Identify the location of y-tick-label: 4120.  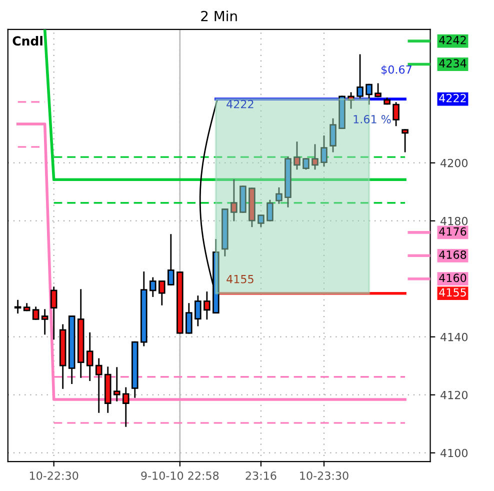
(454, 395).